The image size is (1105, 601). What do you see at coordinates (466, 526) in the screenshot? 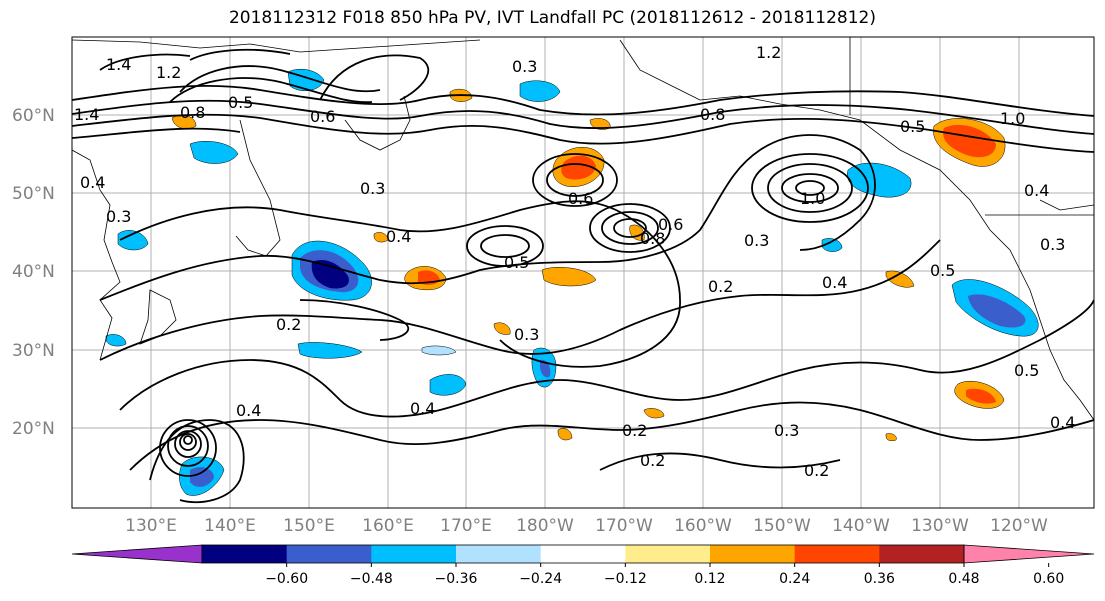
I see `lon-label: 170°E` at bounding box center [466, 526].